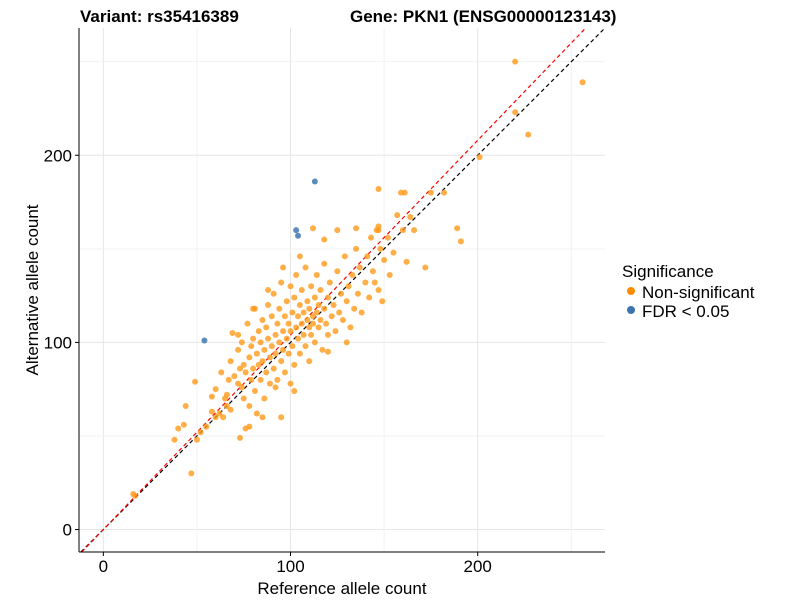 Image resolution: width=800 pixels, height=600 pixels. I want to click on x-tick-label: 100, so click(290, 566).